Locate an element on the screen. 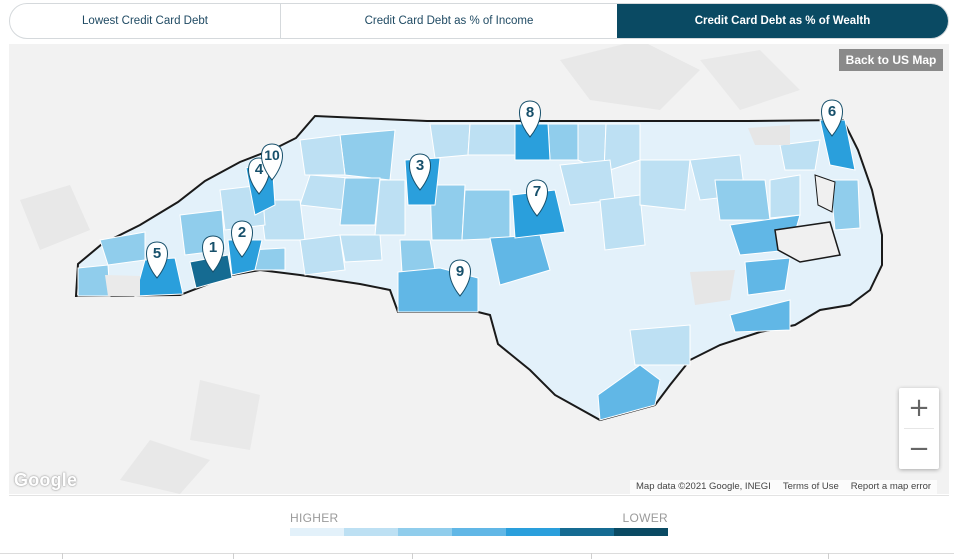 This screenshot has height=559, width=954. map-pin-10: 10 is located at coordinates (272, 162).